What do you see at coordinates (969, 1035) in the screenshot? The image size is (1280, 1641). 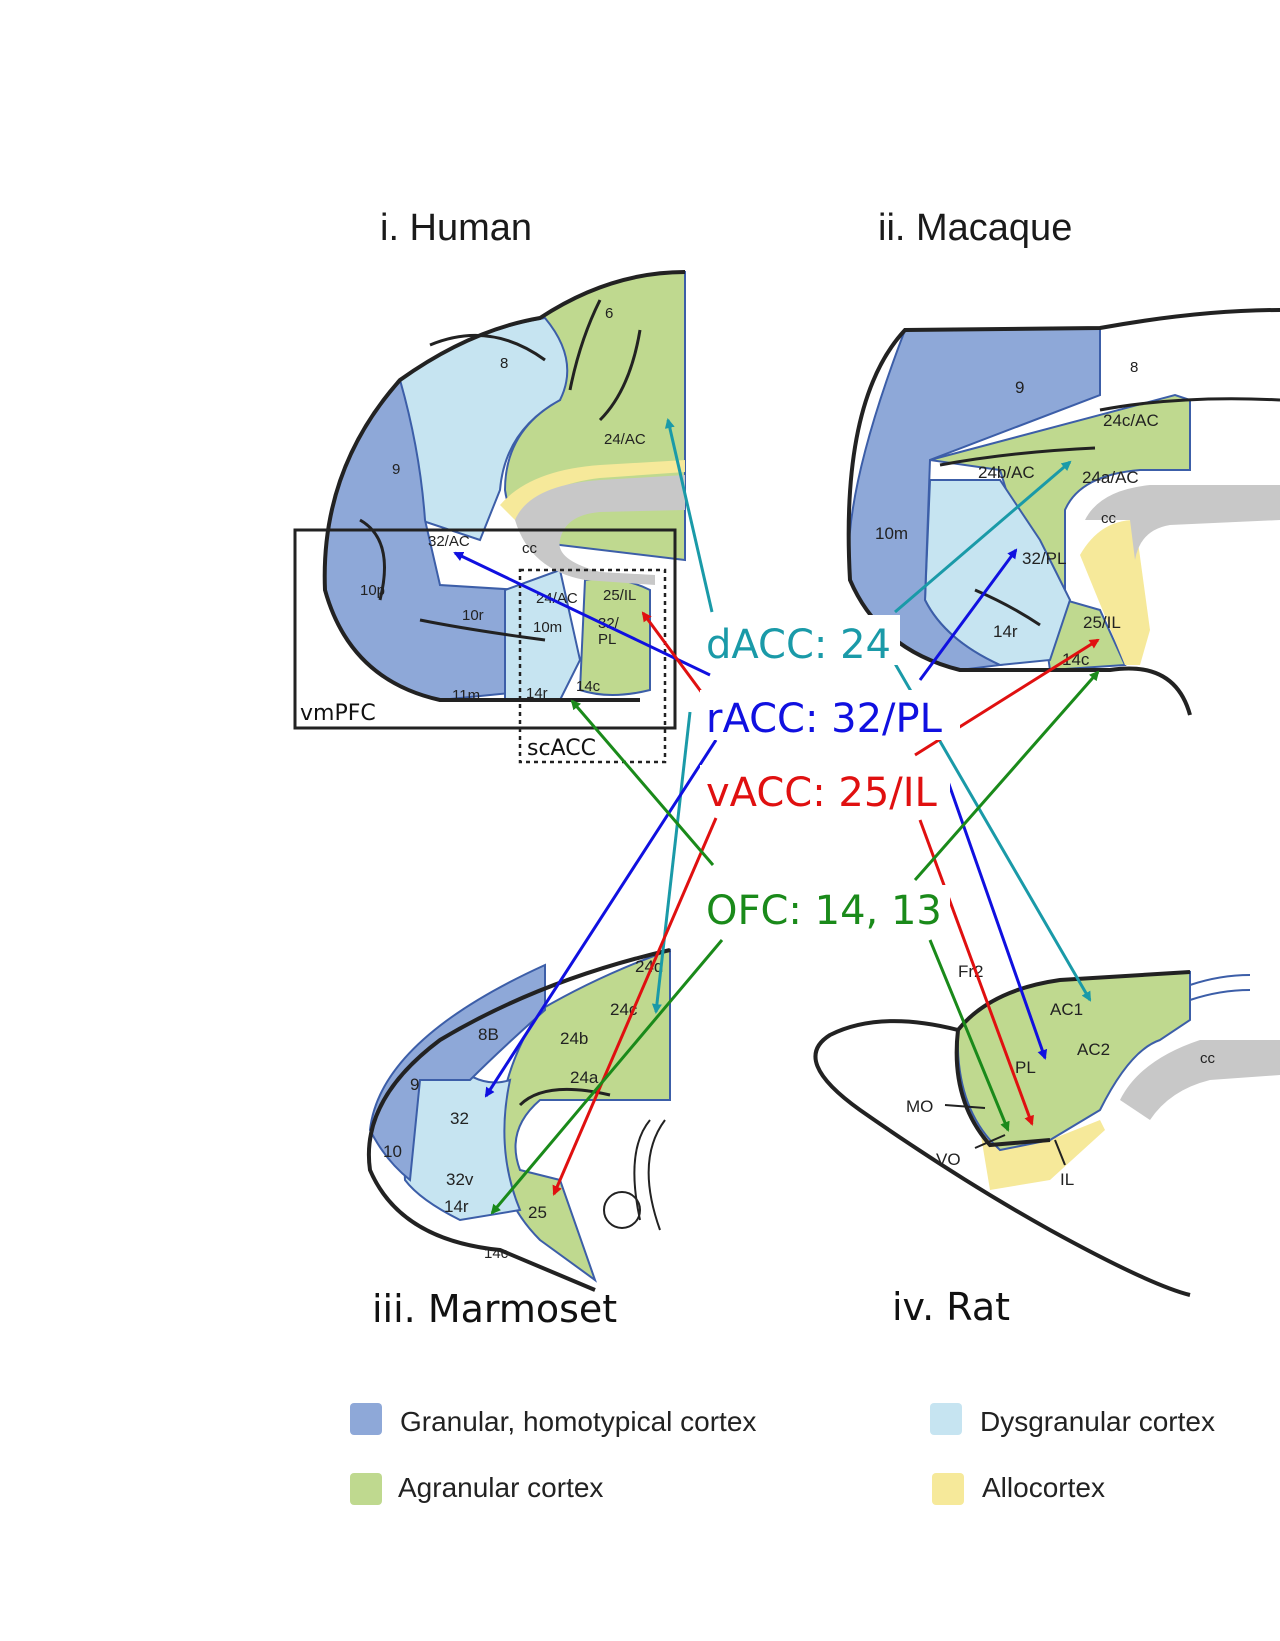 I see `arrow-ofc-rat` at bounding box center [969, 1035].